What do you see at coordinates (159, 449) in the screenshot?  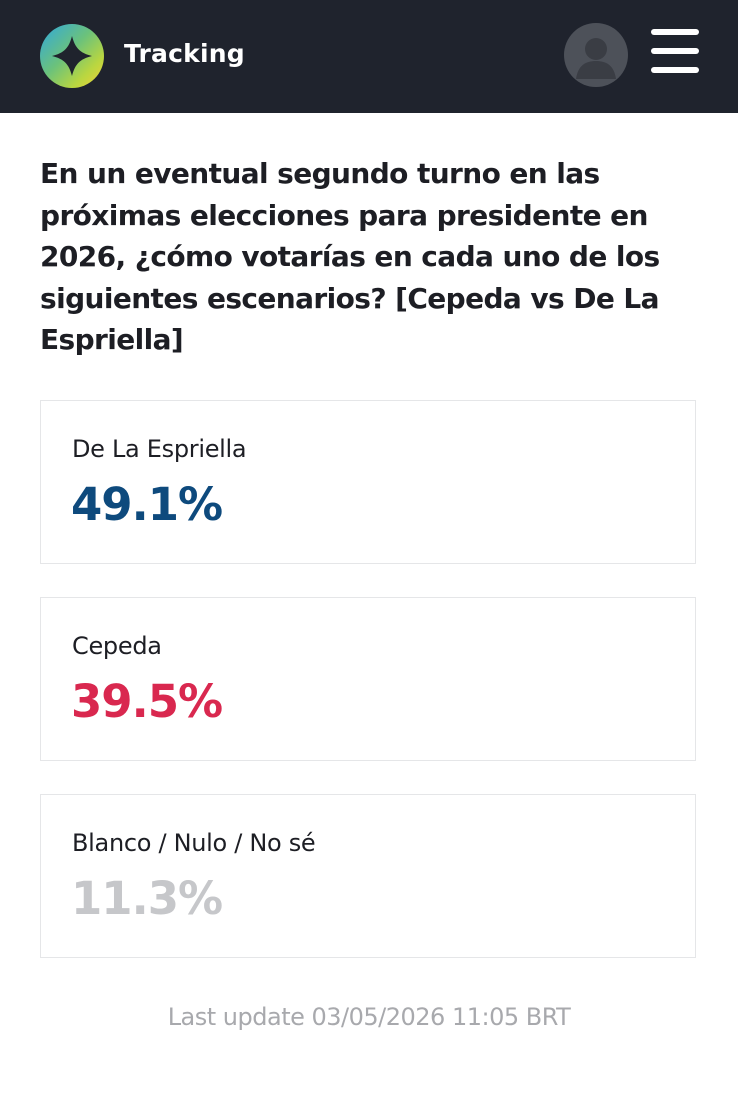 I see `result-label: De La Espriella` at bounding box center [159, 449].